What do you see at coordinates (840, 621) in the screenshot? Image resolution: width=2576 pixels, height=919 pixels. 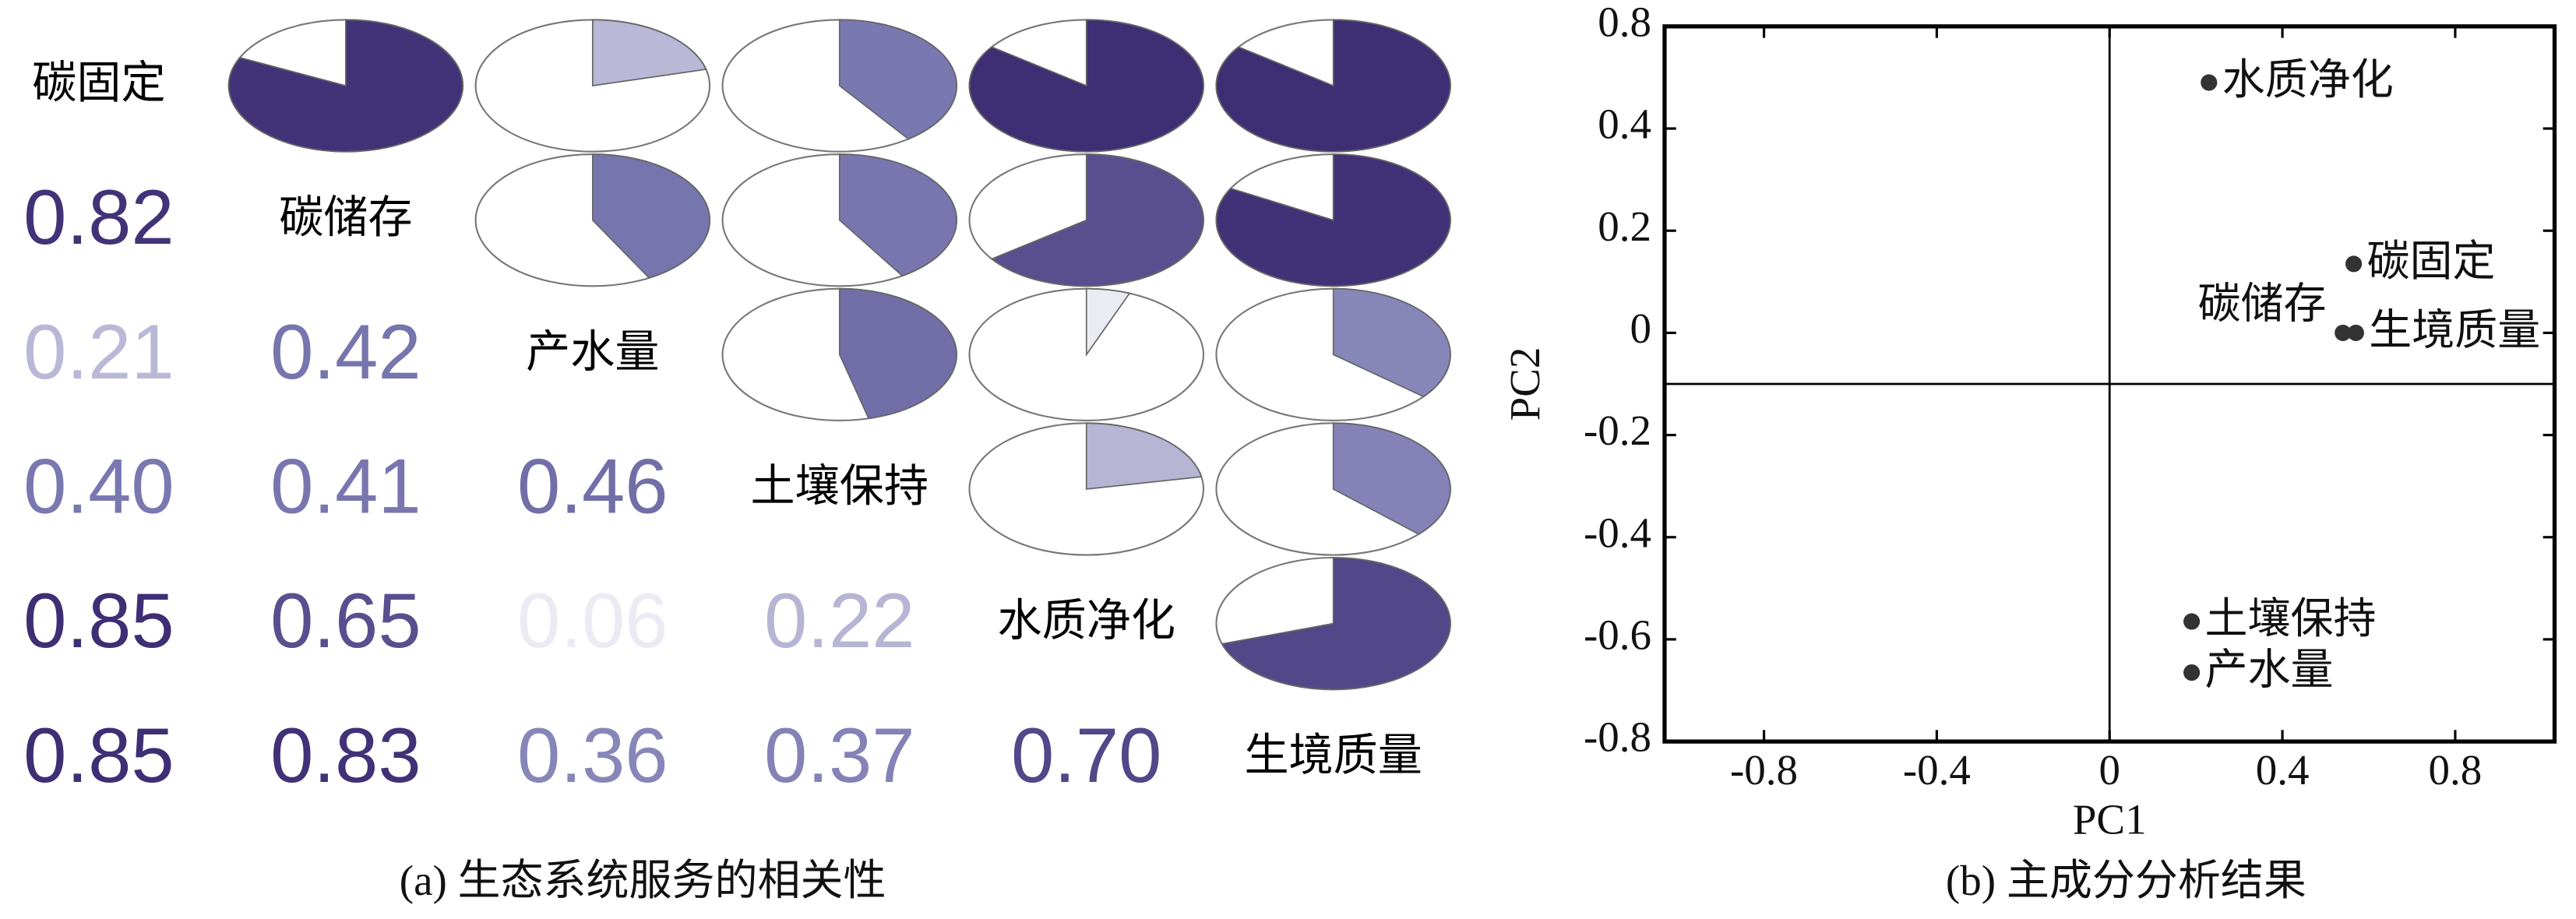 I see `correlation-label: 0.22` at bounding box center [840, 621].